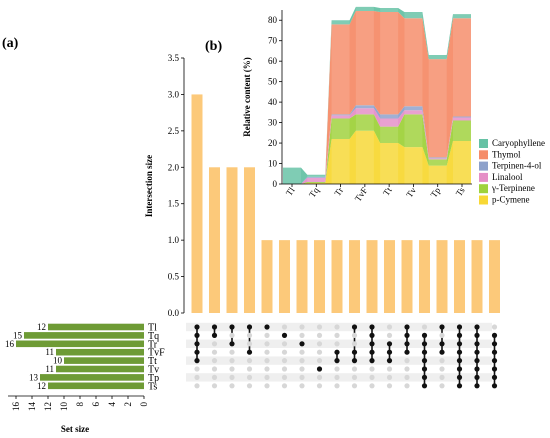 The width and height of the screenshot is (550, 438). What do you see at coordinates (48, 406) in the screenshot?
I see `set-size-tick-label: 12` at bounding box center [48, 406].